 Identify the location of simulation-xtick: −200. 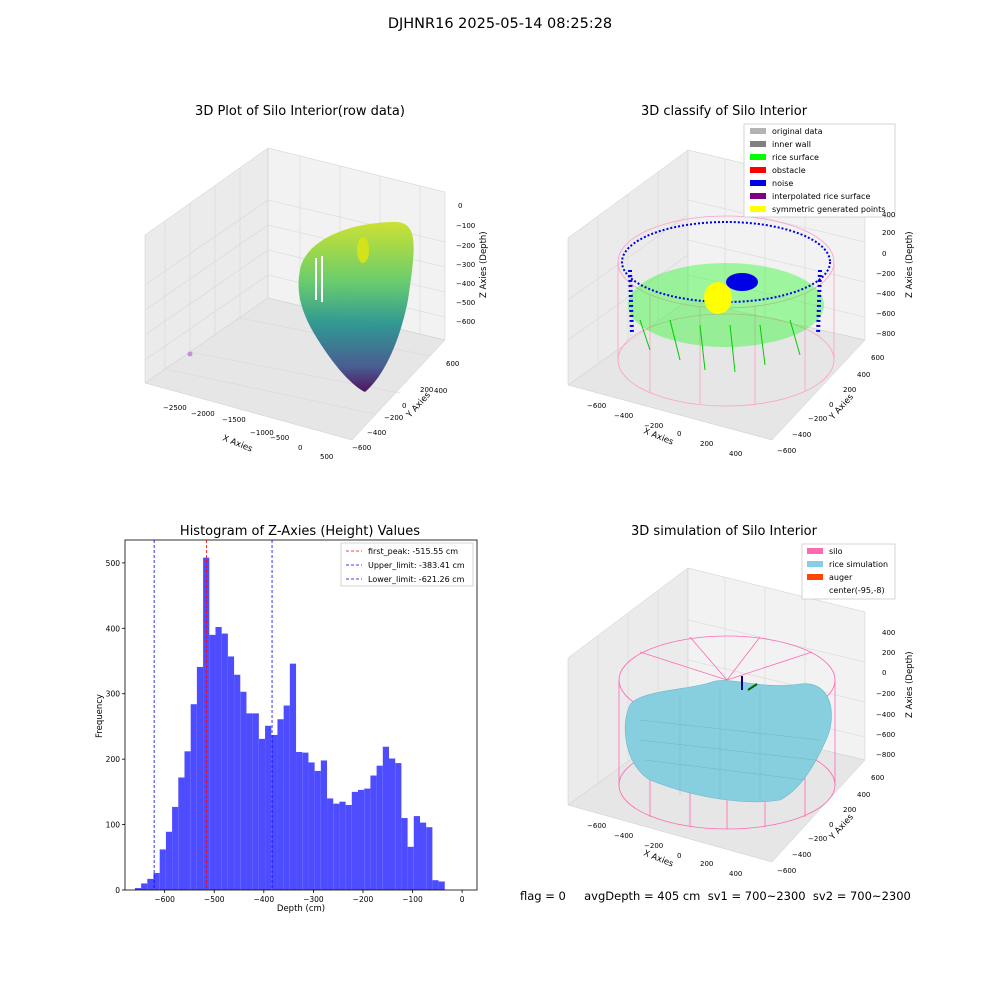
(653, 846).